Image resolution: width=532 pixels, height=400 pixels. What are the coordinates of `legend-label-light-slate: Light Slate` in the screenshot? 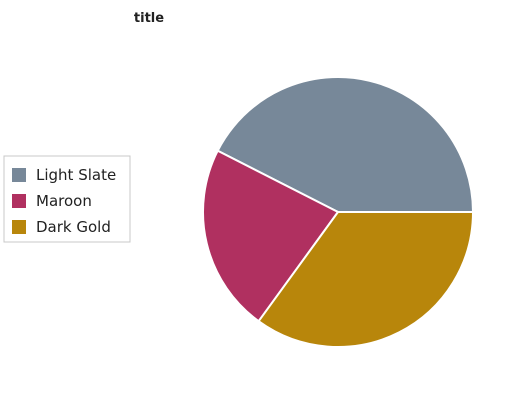 It's located at (76, 175).